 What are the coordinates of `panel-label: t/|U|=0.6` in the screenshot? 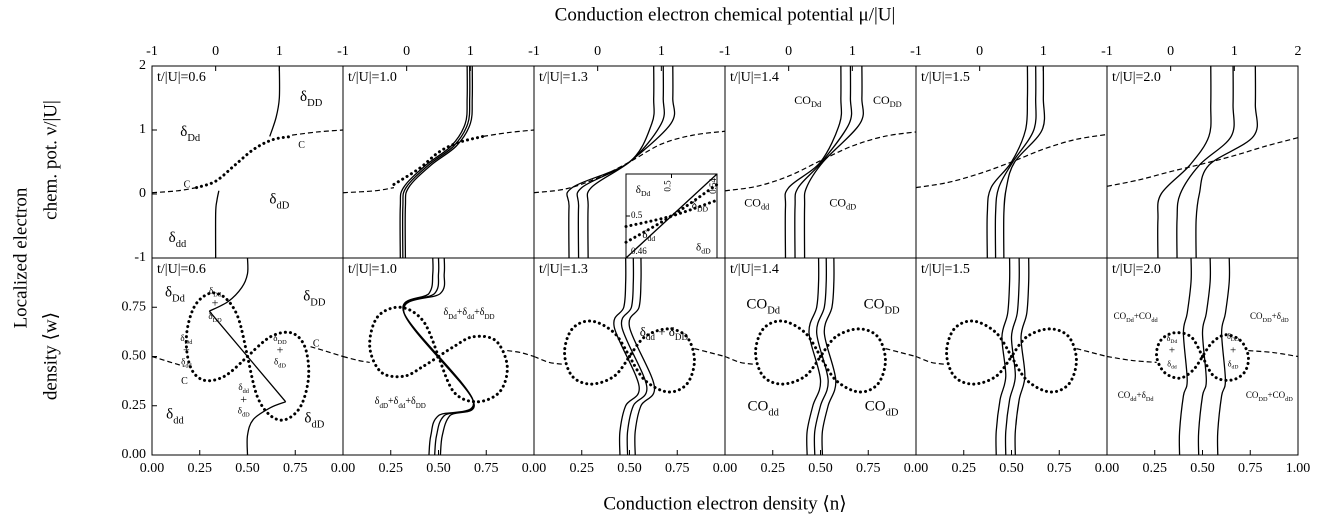 It's located at (181, 269).